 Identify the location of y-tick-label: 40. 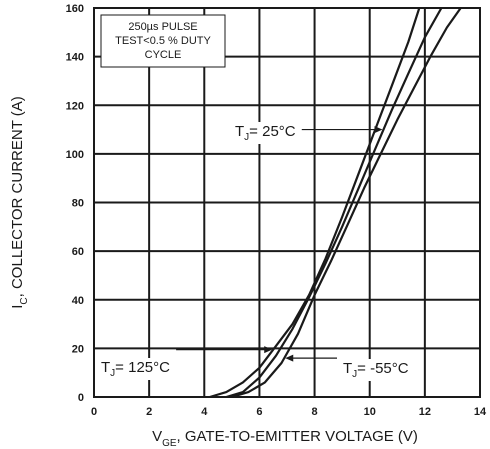
(78, 301).